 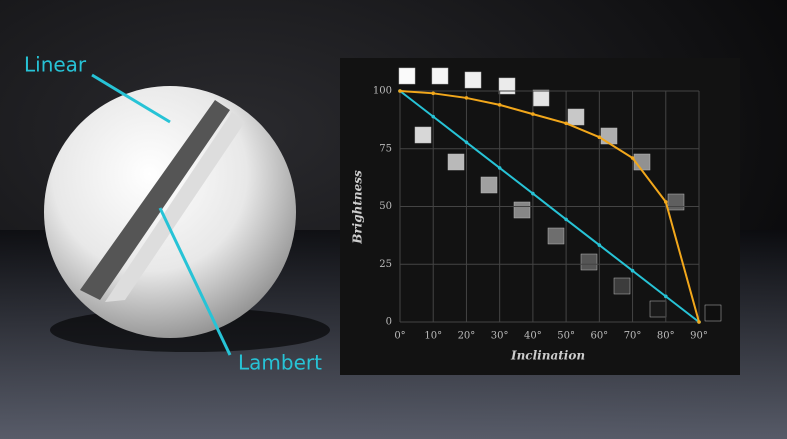 I want to click on x-tick-label: 60°, so click(x=599, y=336).